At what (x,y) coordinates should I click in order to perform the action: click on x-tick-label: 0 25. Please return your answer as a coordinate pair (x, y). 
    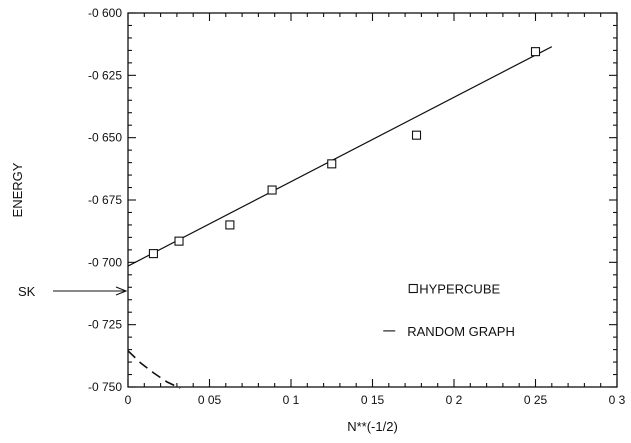
    Looking at the image, I should click on (536, 400).